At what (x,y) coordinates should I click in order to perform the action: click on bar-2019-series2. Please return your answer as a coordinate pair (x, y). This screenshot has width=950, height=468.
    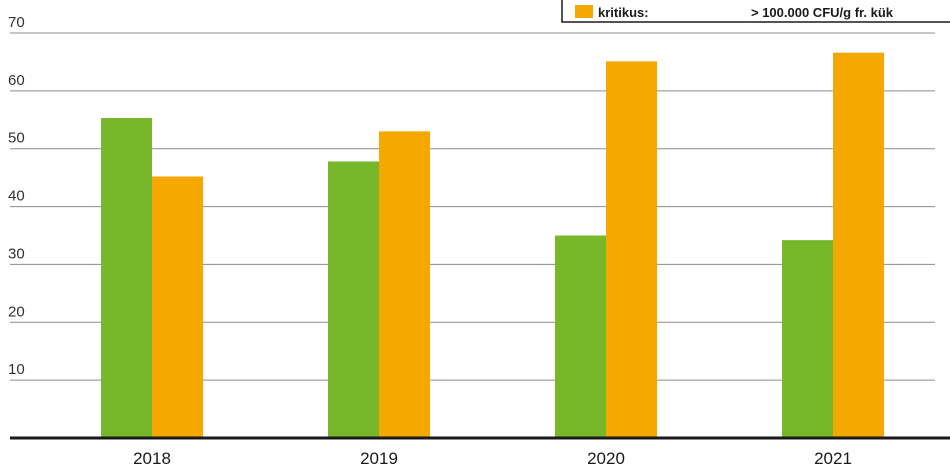
    Looking at the image, I should click on (404, 284).